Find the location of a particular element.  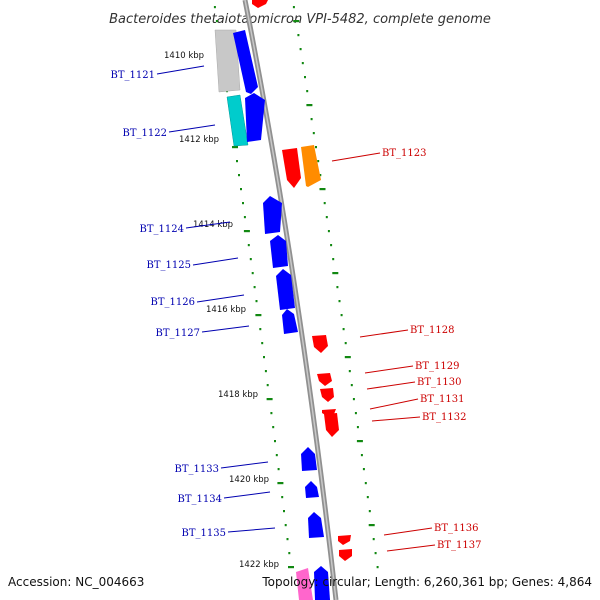

pink-feature is located at coordinates (304, 584).